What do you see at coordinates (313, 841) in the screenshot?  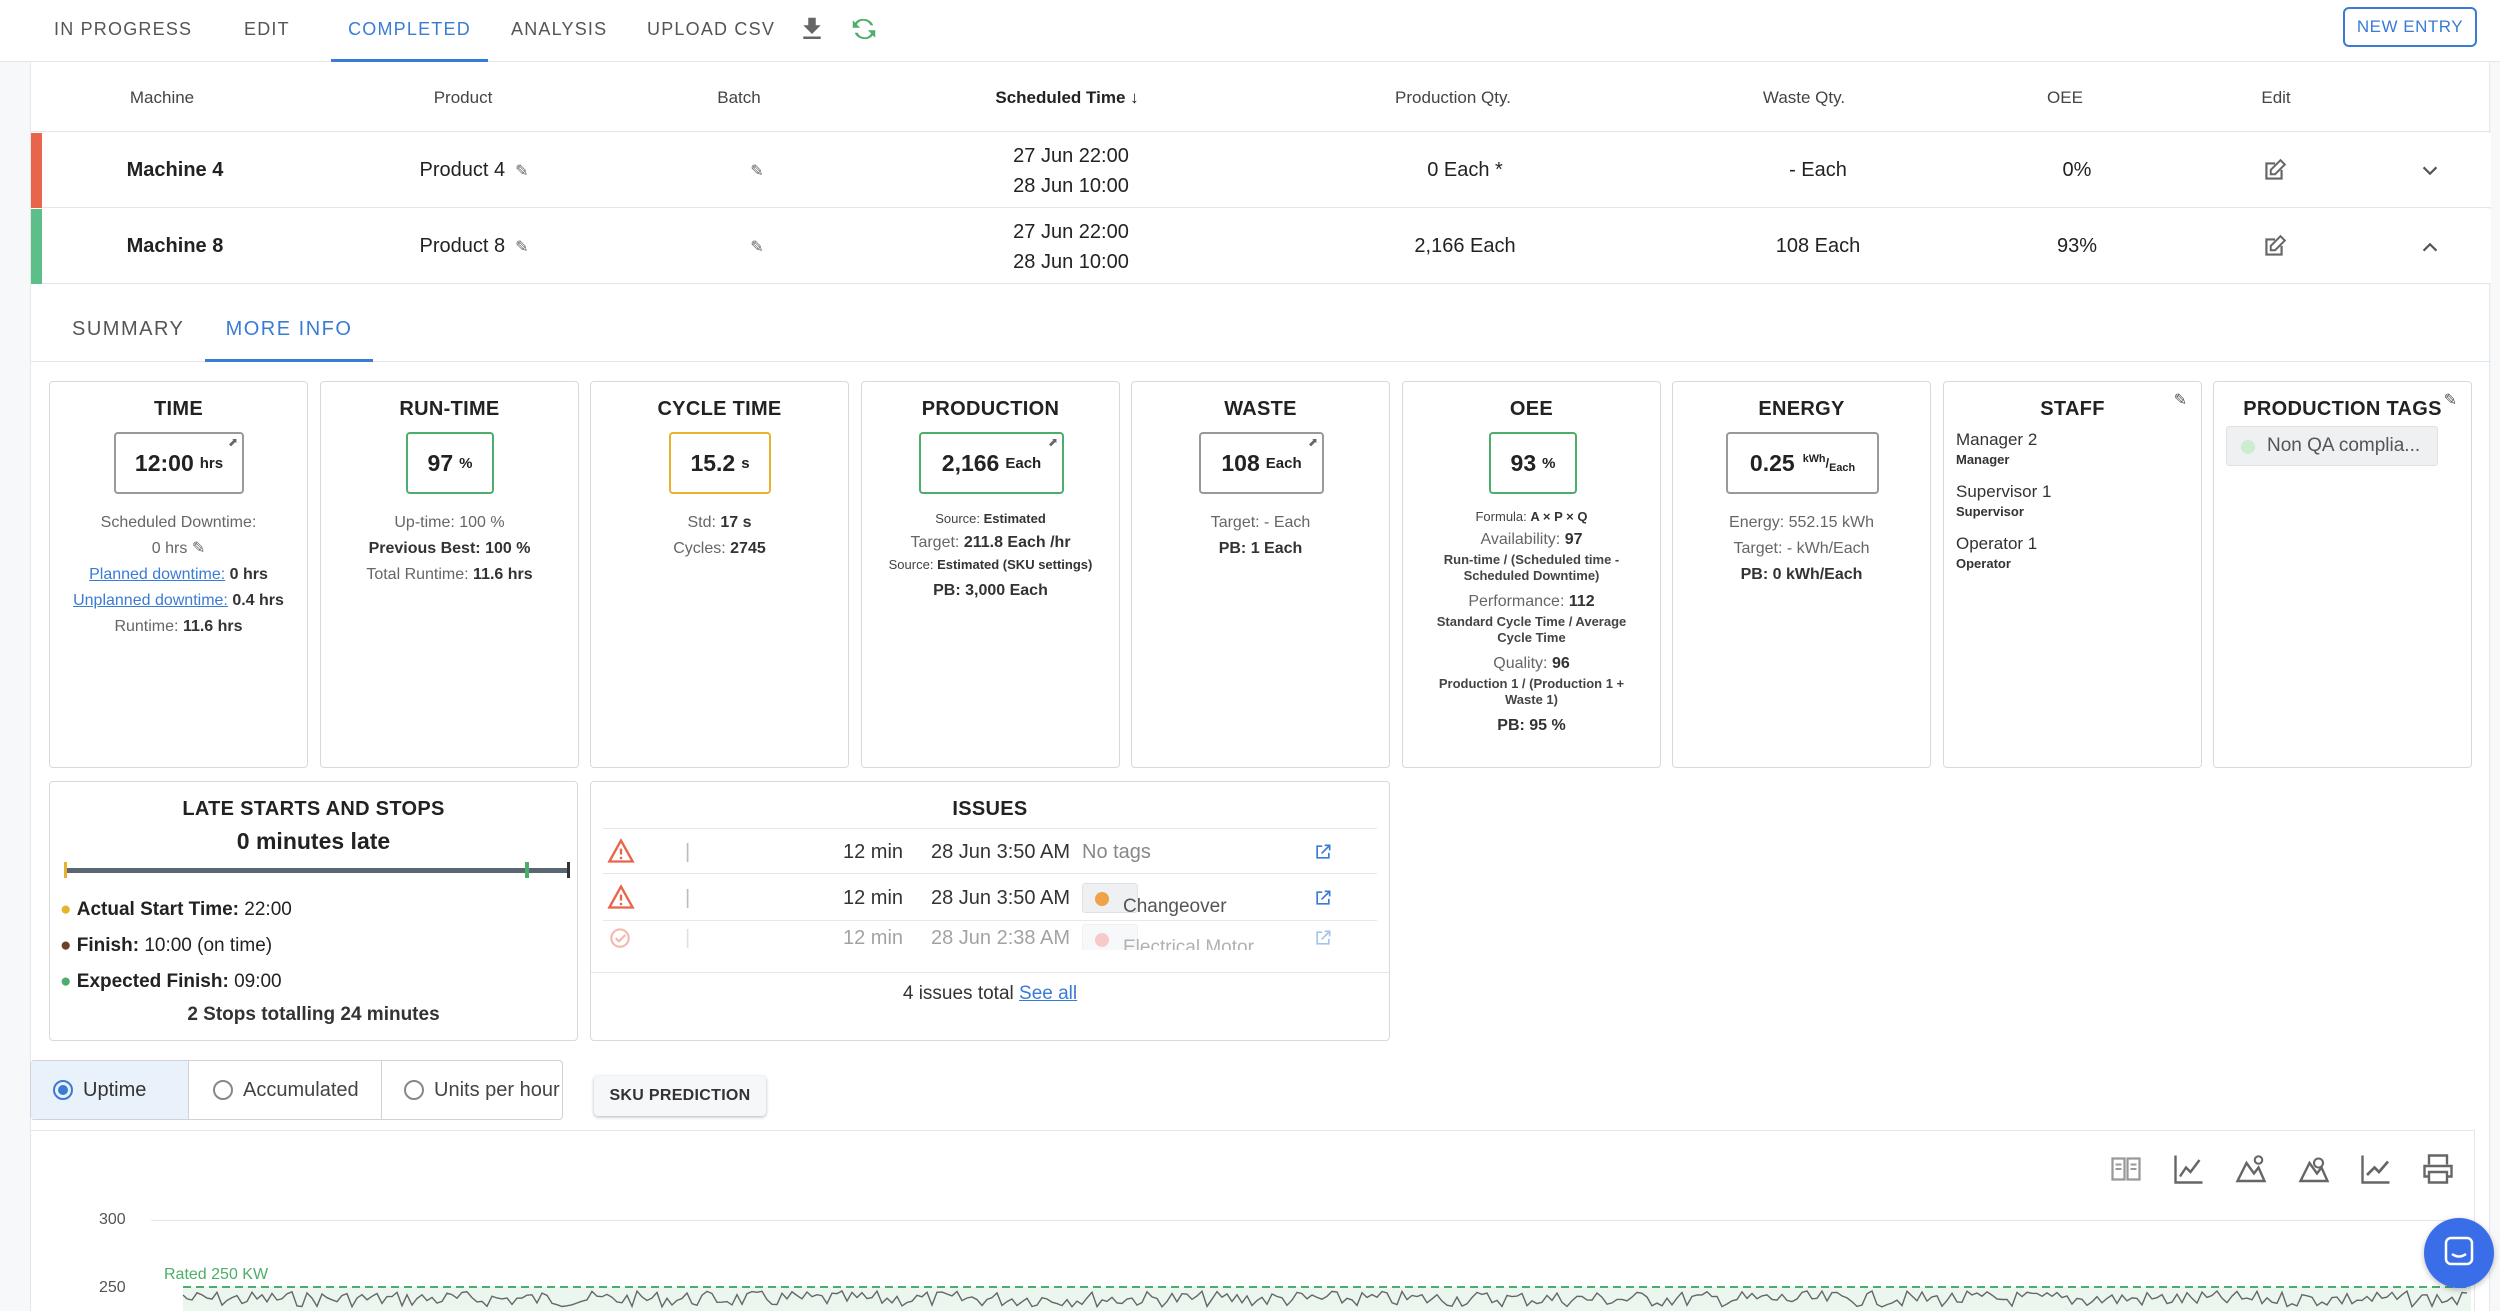 I see `late-subtitle: 0 minutes late` at bounding box center [313, 841].